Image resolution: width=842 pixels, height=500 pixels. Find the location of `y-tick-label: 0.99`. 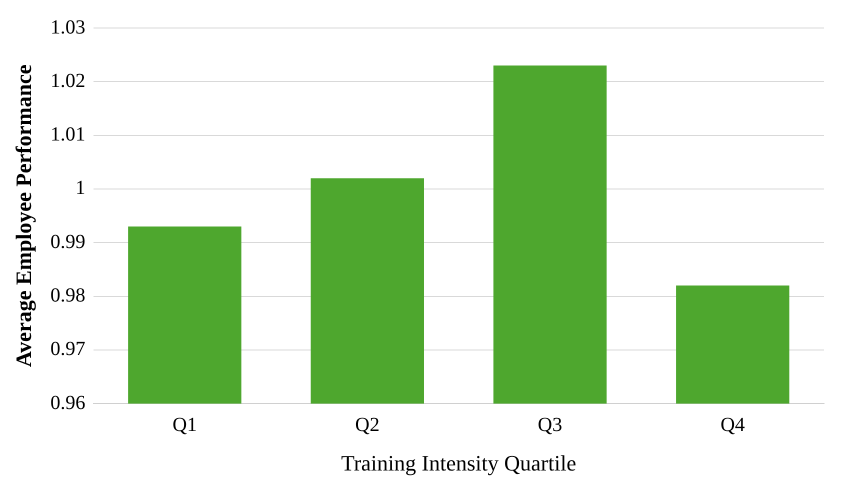

y-tick-label: 0.99 is located at coordinates (68, 241).